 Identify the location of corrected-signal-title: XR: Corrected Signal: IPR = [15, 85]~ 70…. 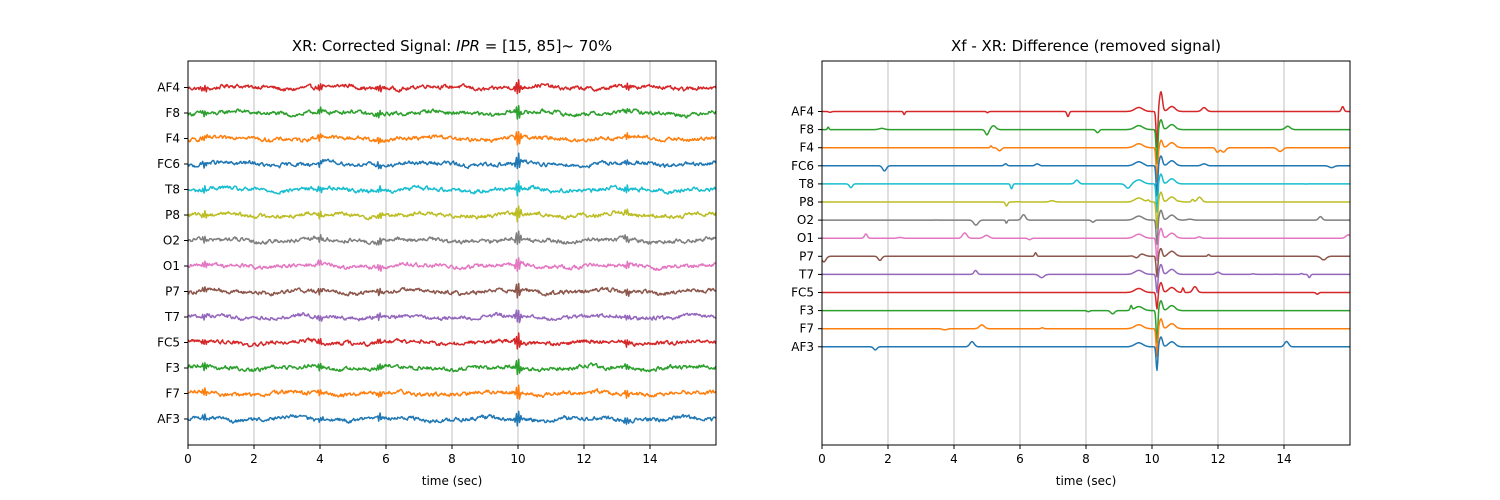
(452, 46).